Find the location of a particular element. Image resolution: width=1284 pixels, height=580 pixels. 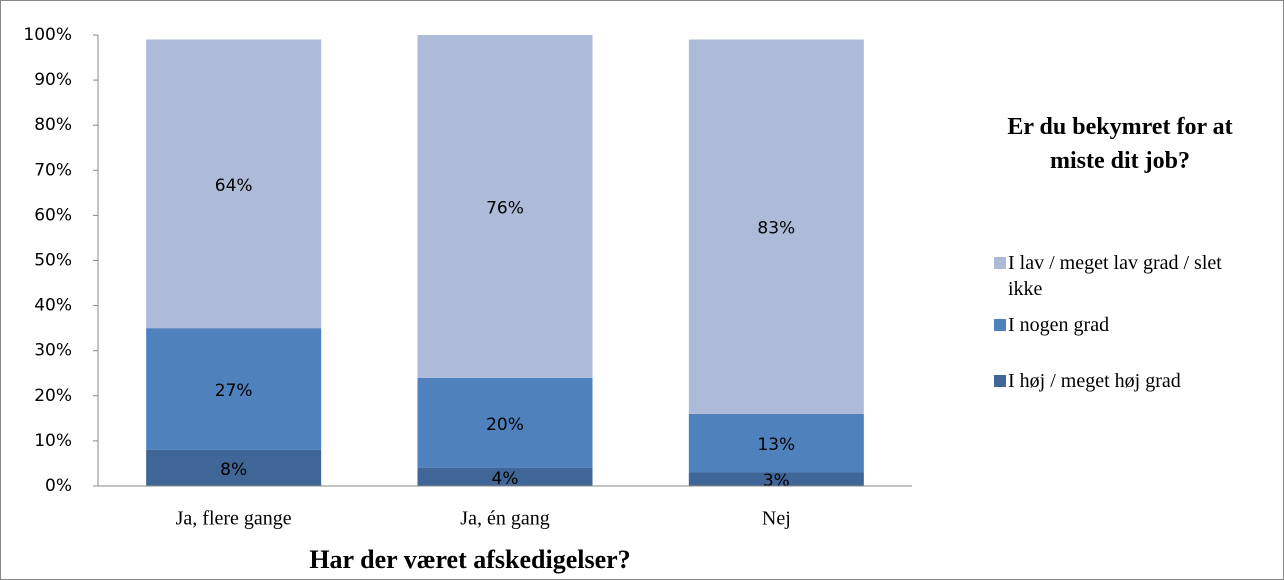

data-label: 76% is located at coordinates (505, 208).